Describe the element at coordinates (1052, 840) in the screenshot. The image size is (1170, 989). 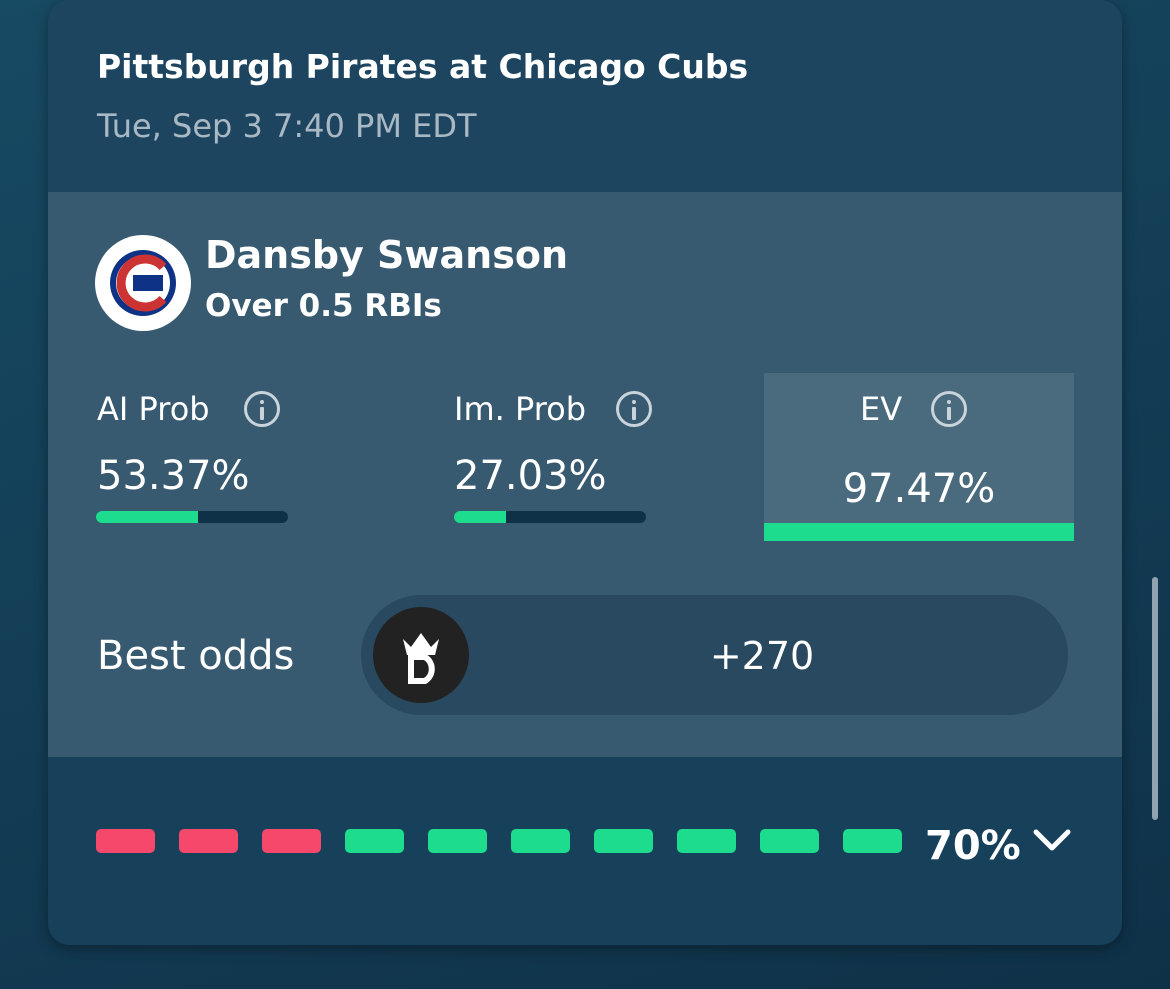
I see `expand-chevron` at that location.